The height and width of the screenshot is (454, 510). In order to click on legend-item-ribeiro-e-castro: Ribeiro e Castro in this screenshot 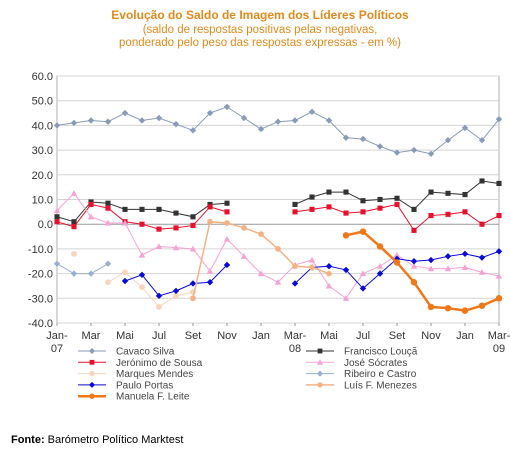, I will do `click(361, 374)`.